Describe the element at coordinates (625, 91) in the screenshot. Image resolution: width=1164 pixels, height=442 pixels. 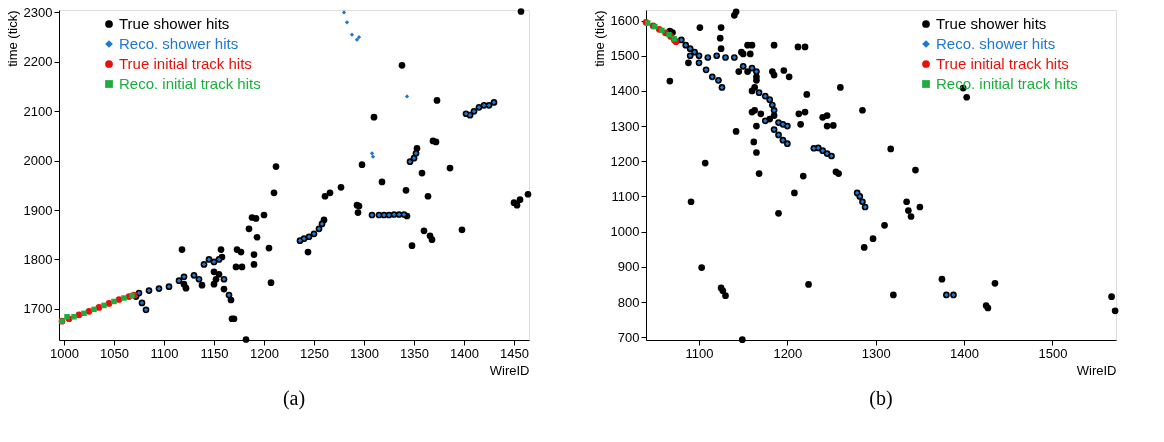
I see `y-tick-label: 1400` at that location.